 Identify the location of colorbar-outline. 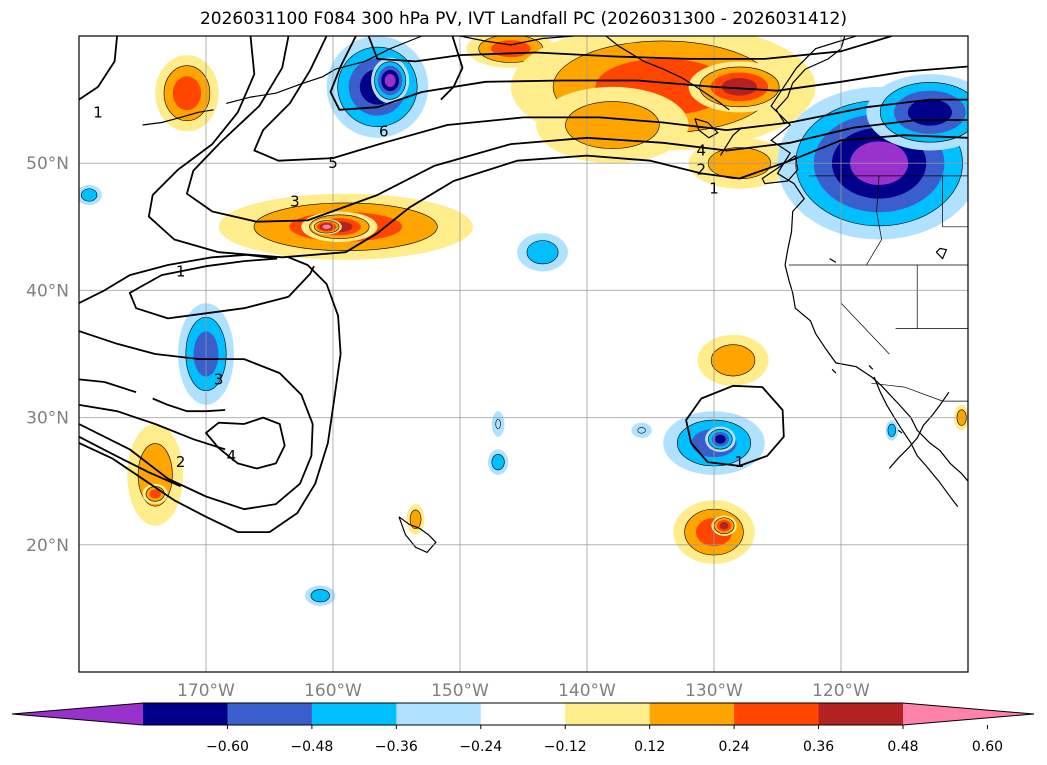
(523, 714).